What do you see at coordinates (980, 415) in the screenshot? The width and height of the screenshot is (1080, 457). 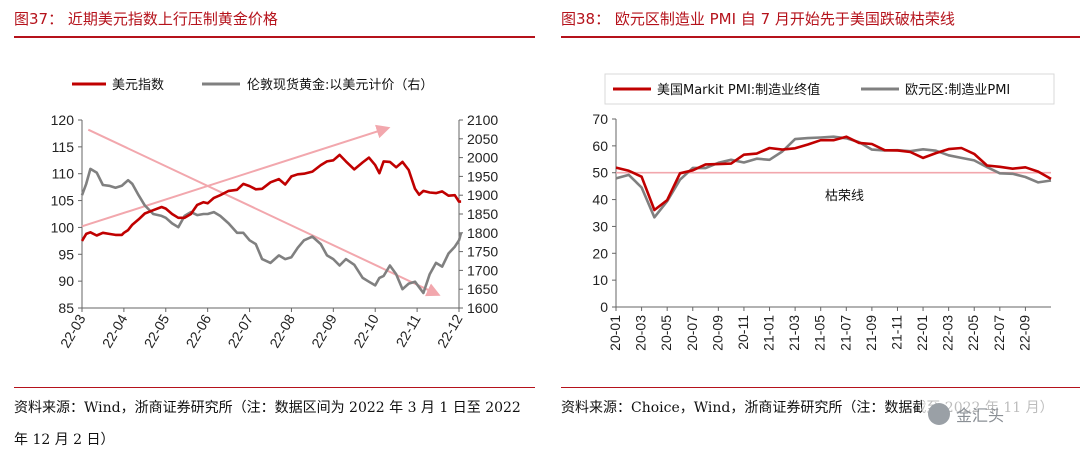 I see `watermark-text: 金汇头` at bounding box center [980, 415].